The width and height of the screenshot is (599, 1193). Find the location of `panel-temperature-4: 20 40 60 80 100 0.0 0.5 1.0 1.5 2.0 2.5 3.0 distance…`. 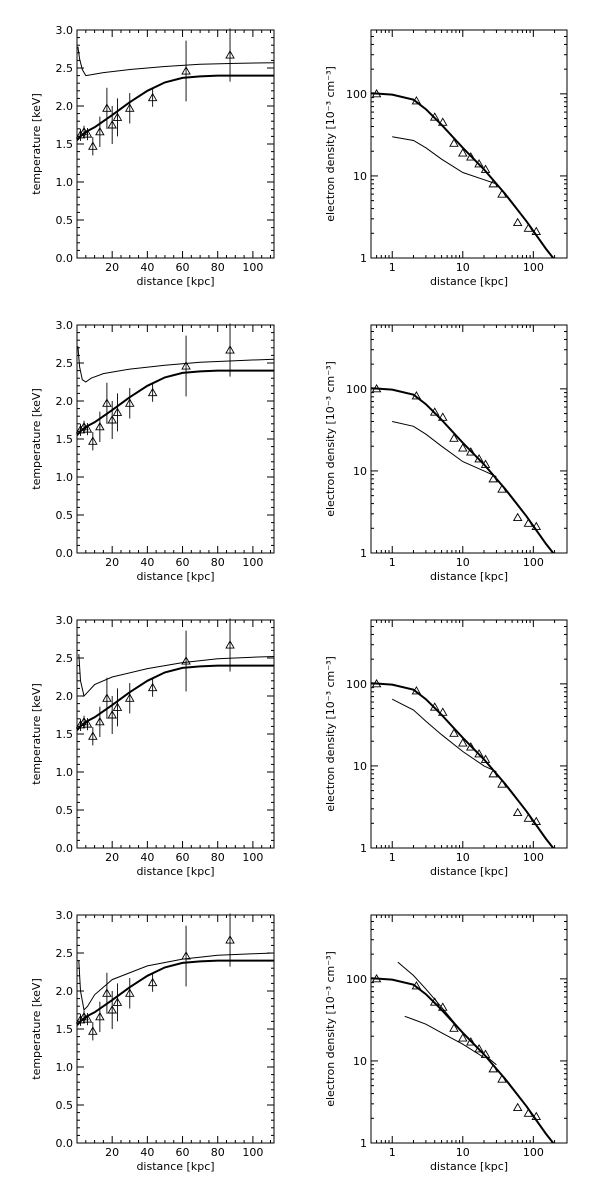

panel-temperature-4: 20 40 60 80 100 0.0 0.5 1.0 1.5 2.0 2.5 3.0 distance… is located at coordinates (152, 1041).